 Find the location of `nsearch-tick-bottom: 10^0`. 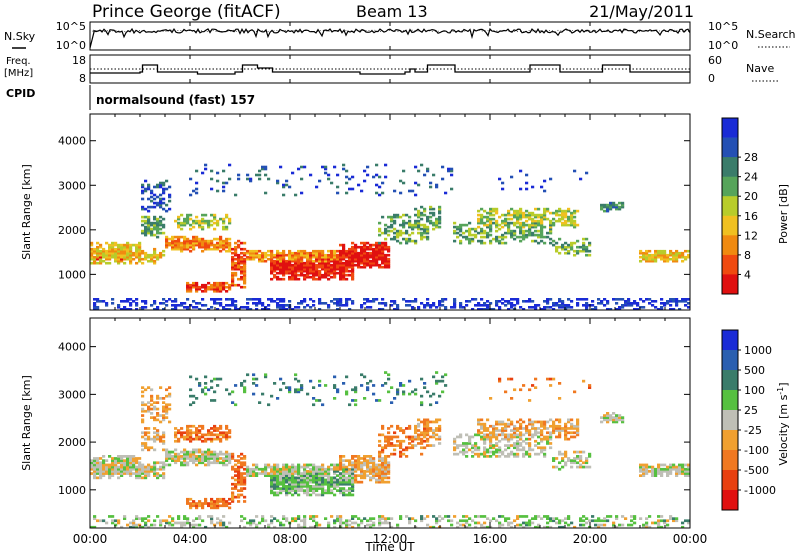

nsearch-tick-bottom: 10^0 is located at coordinates (723, 45).